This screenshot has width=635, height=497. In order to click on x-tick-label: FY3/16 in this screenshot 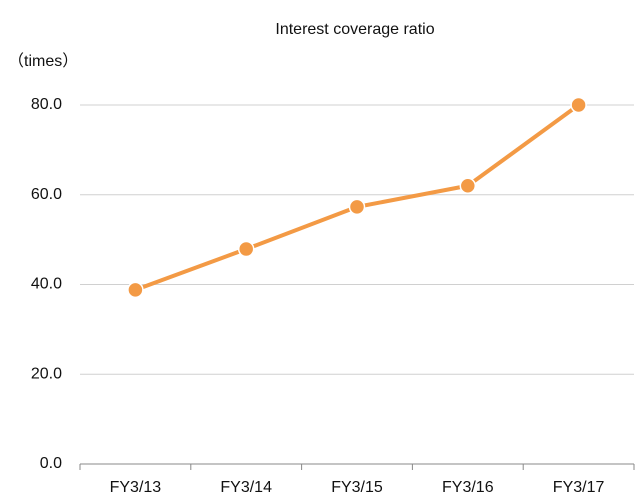, I will do `click(468, 487)`.